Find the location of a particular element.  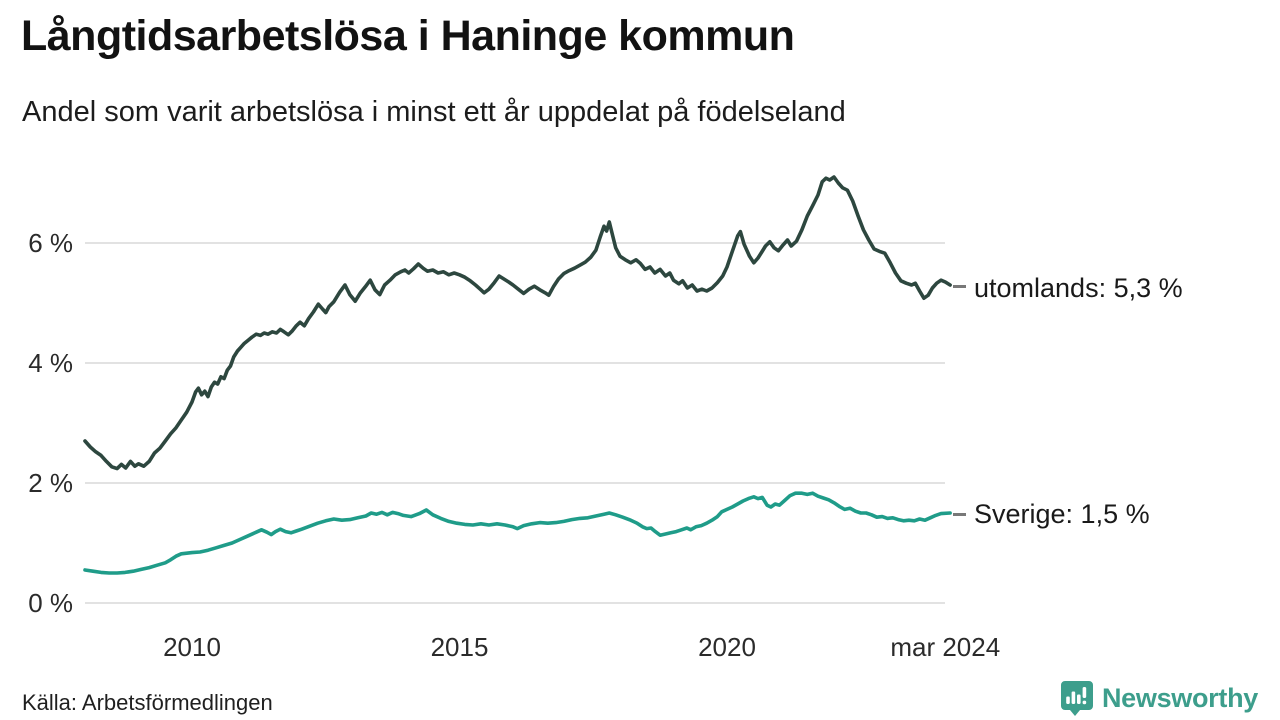

page-title: Långtidsarbetslösa i Haninge kommun is located at coordinates (408, 36).